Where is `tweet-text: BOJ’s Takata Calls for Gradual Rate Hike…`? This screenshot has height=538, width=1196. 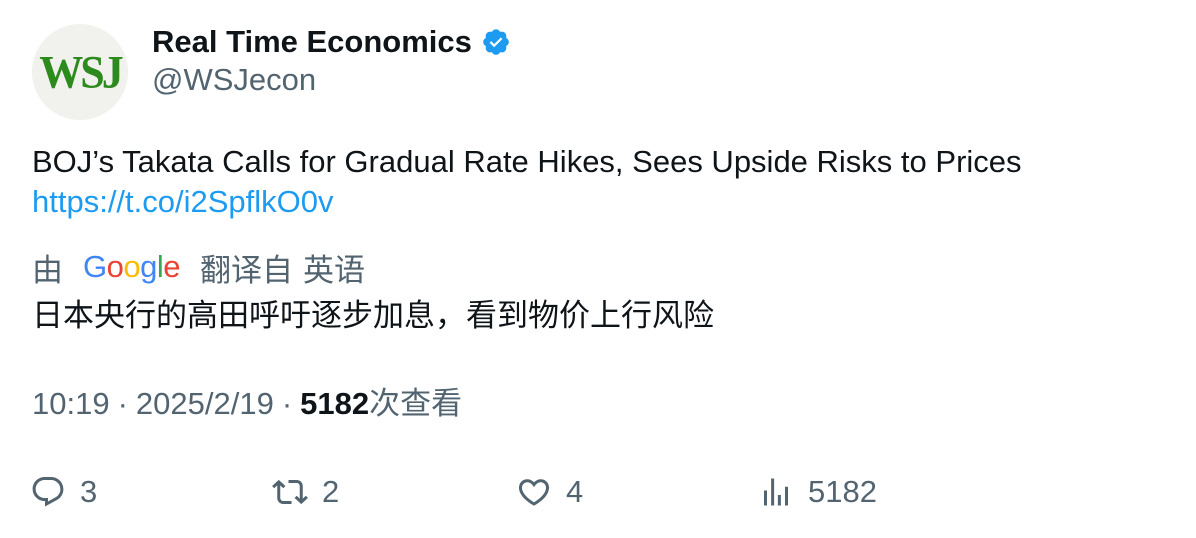
tweet-text: BOJ’s Takata Calls for Gradual Rate Hike… is located at coordinates (527, 161).